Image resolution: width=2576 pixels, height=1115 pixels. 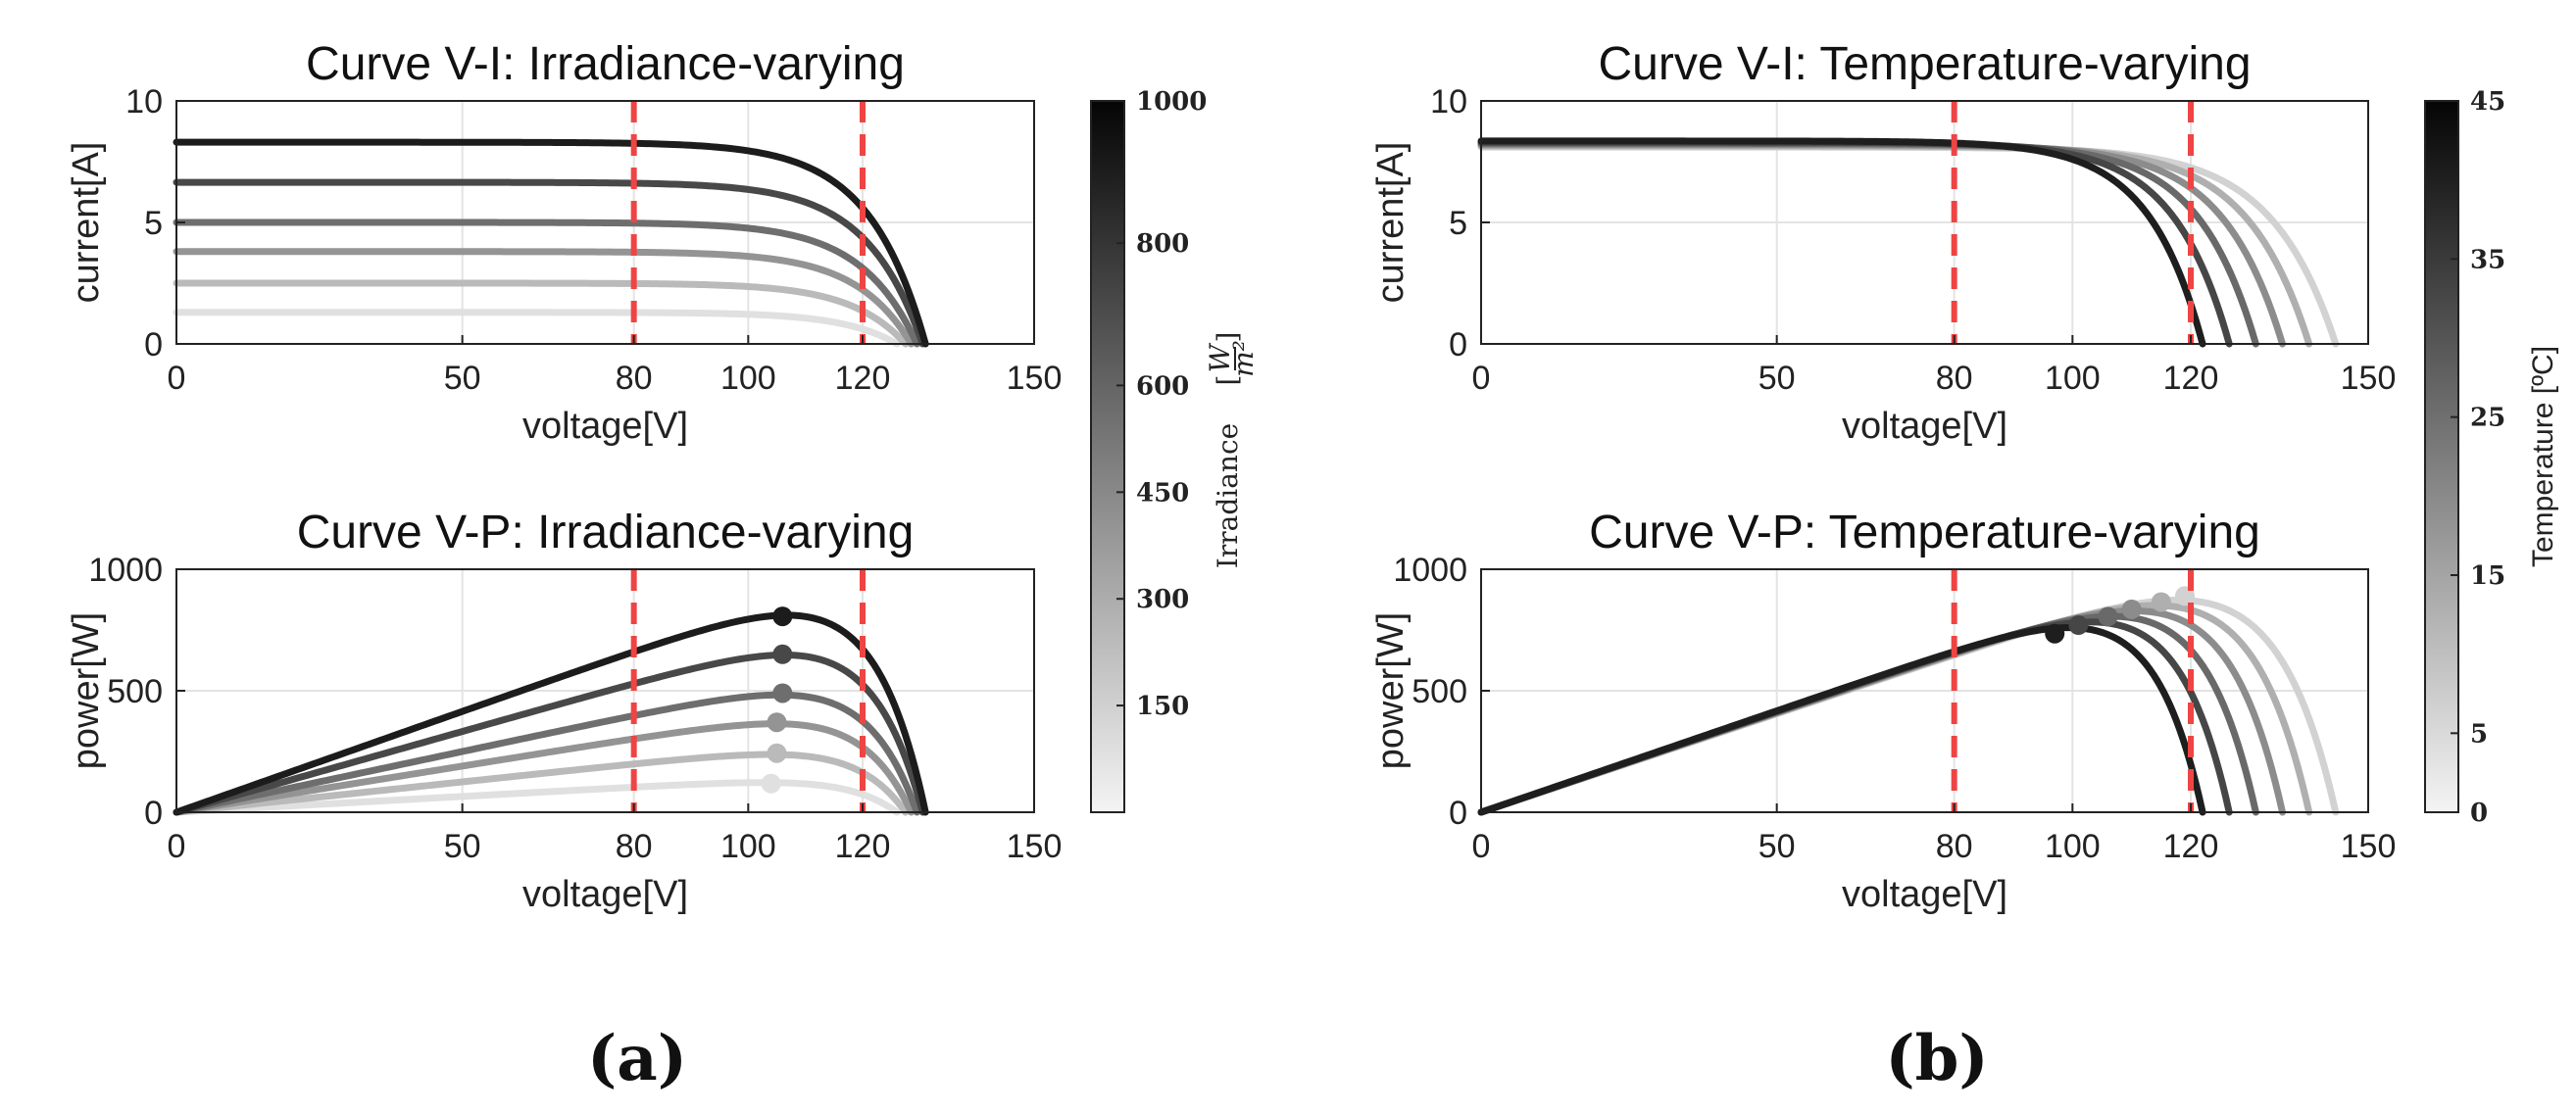 I want to click on colorbar-tick-label: 15, so click(x=2487, y=576).